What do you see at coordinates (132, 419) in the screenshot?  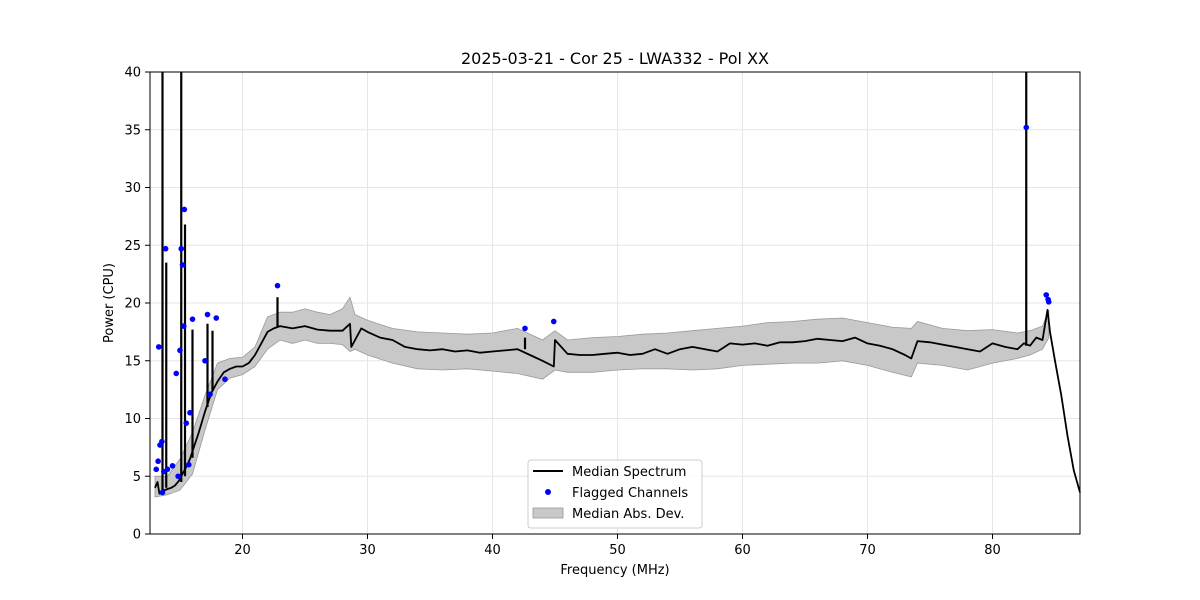 I see `y-tick-label: 10` at bounding box center [132, 419].